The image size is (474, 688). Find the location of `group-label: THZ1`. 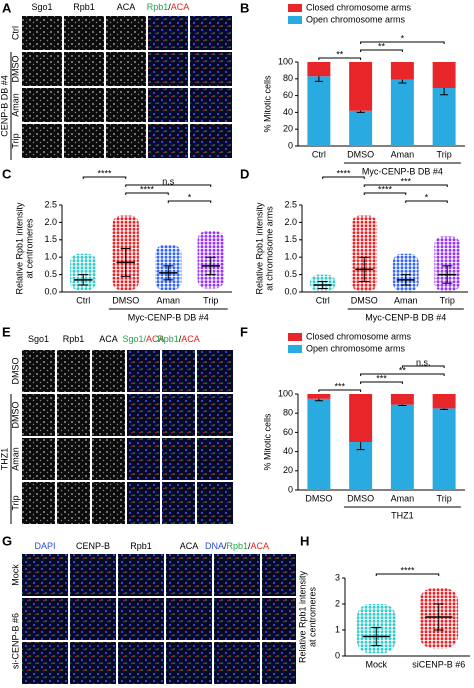

group-label: THZ1 is located at coordinates (402, 515).